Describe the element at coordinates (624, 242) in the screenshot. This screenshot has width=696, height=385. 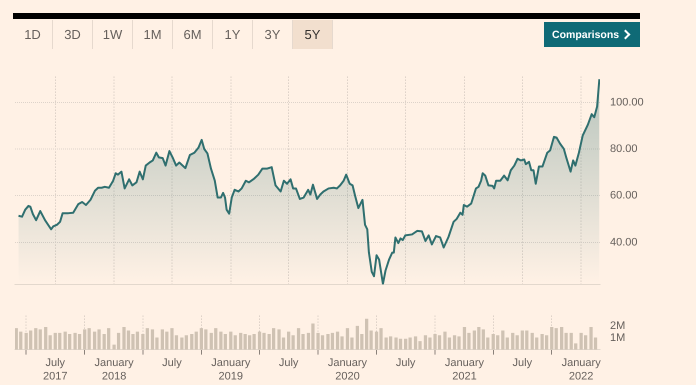
I see `y-tick-label: 40.00` at that location.